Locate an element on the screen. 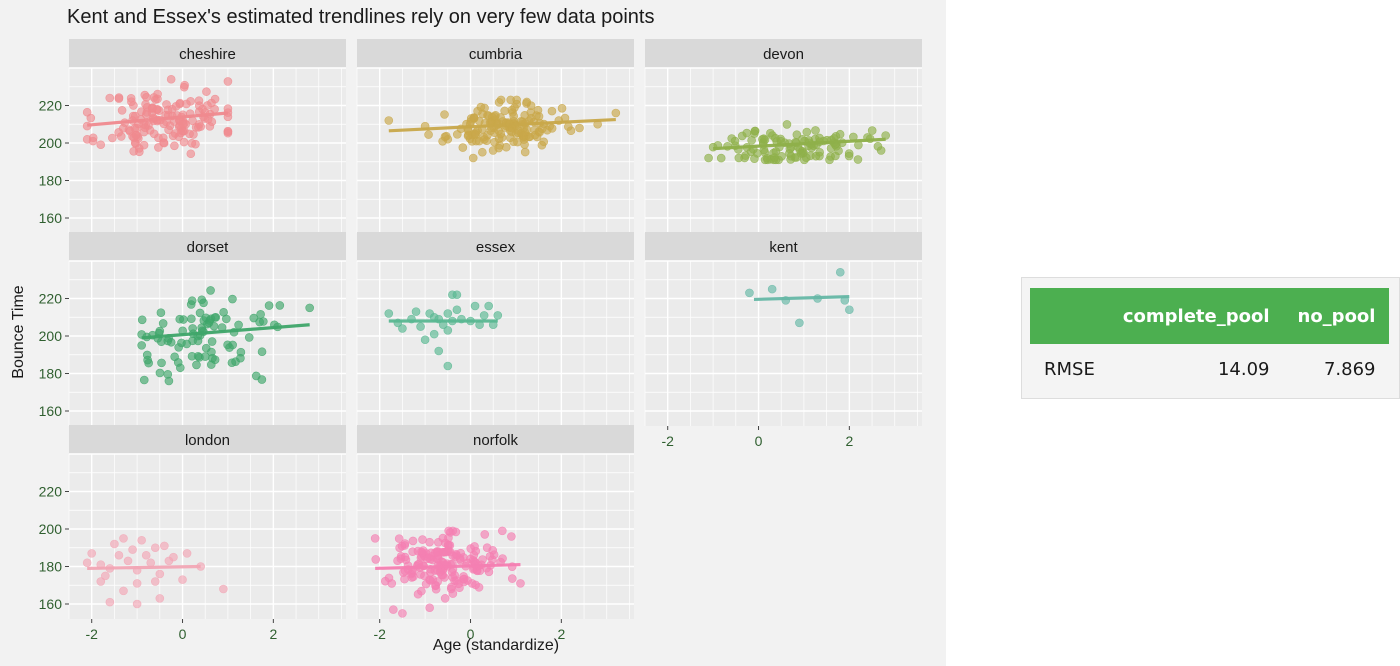 The width and height of the screenshot is (1400, 666). y-tick-label: 220 is located at coordinates (51, 299).